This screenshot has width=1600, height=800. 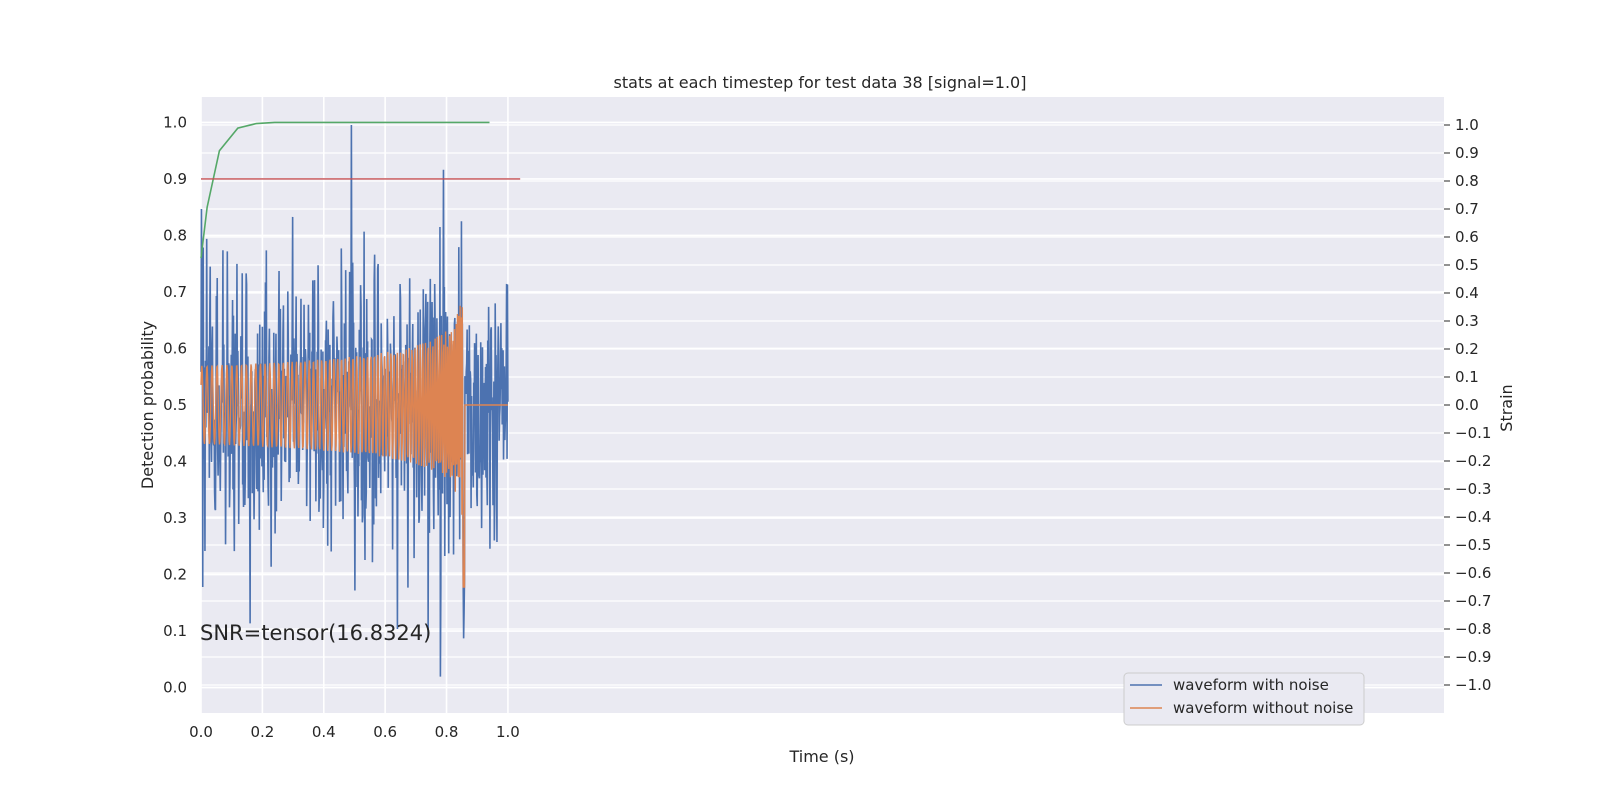 I want to click on y-axis-label: Detection probability, so click(x=147, y=405).